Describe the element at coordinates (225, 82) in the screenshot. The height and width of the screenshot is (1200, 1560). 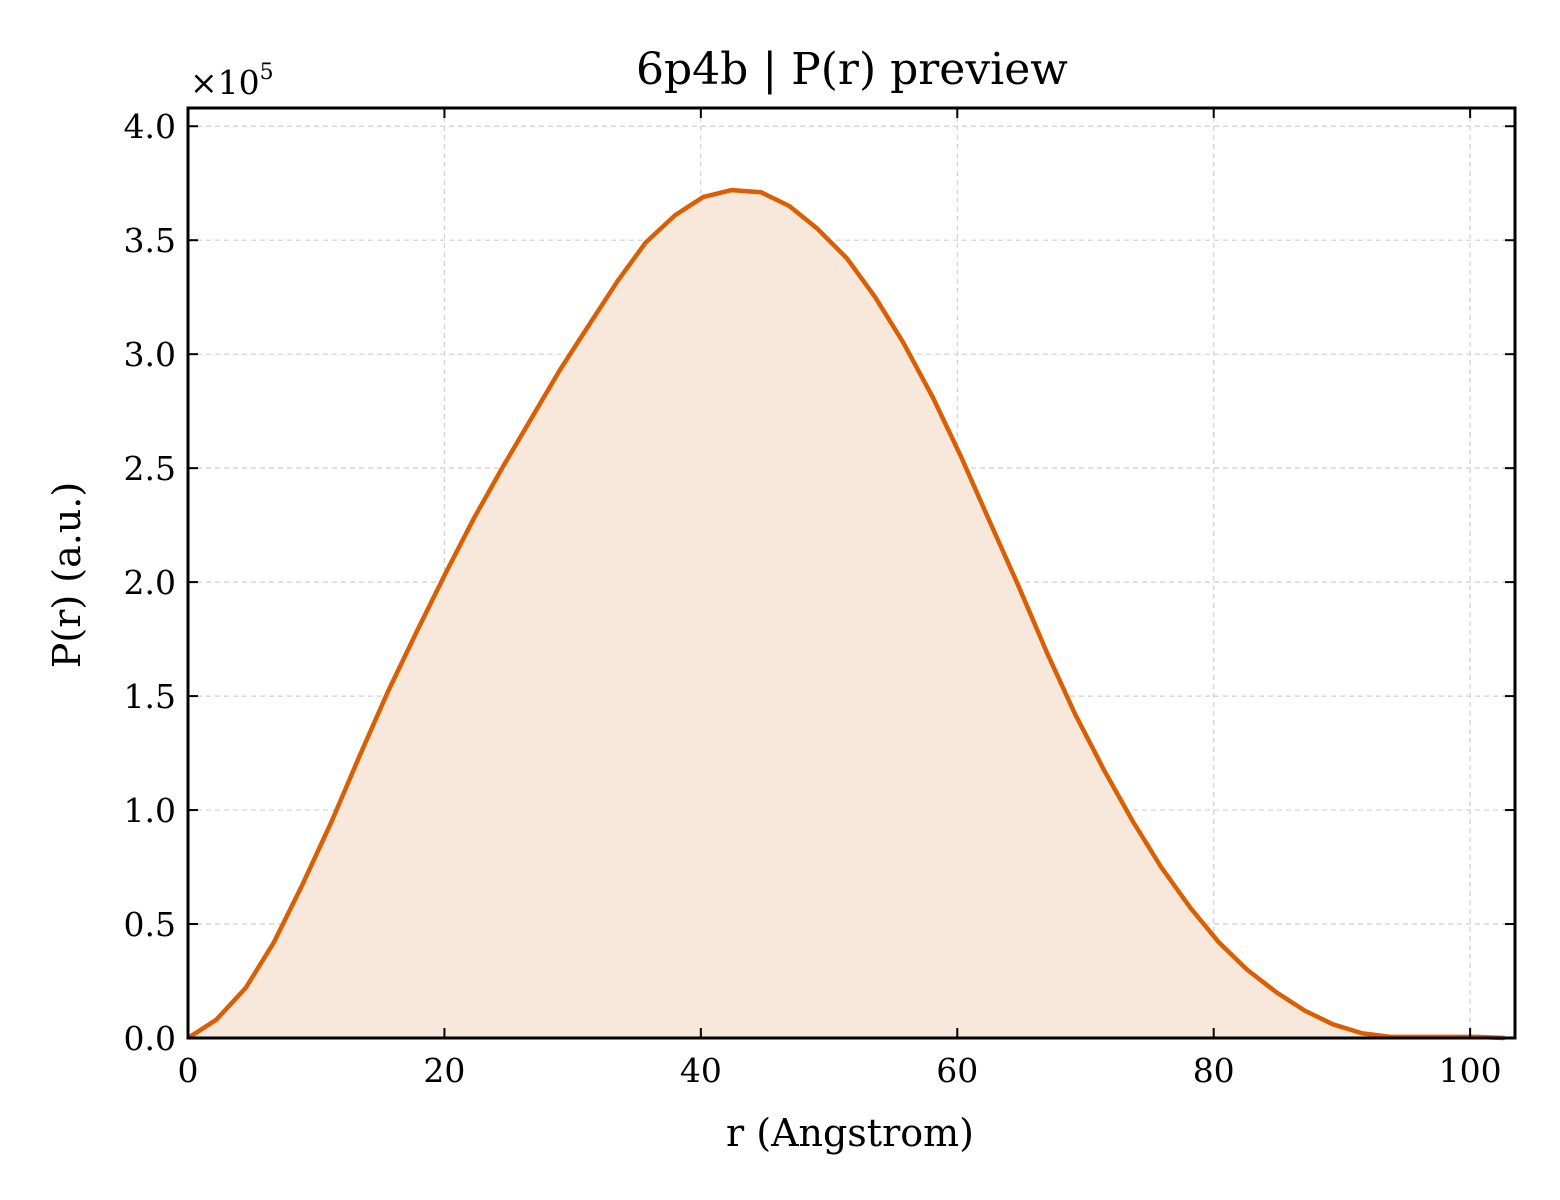
I see `y-scale-prefix: ×10` at that location.